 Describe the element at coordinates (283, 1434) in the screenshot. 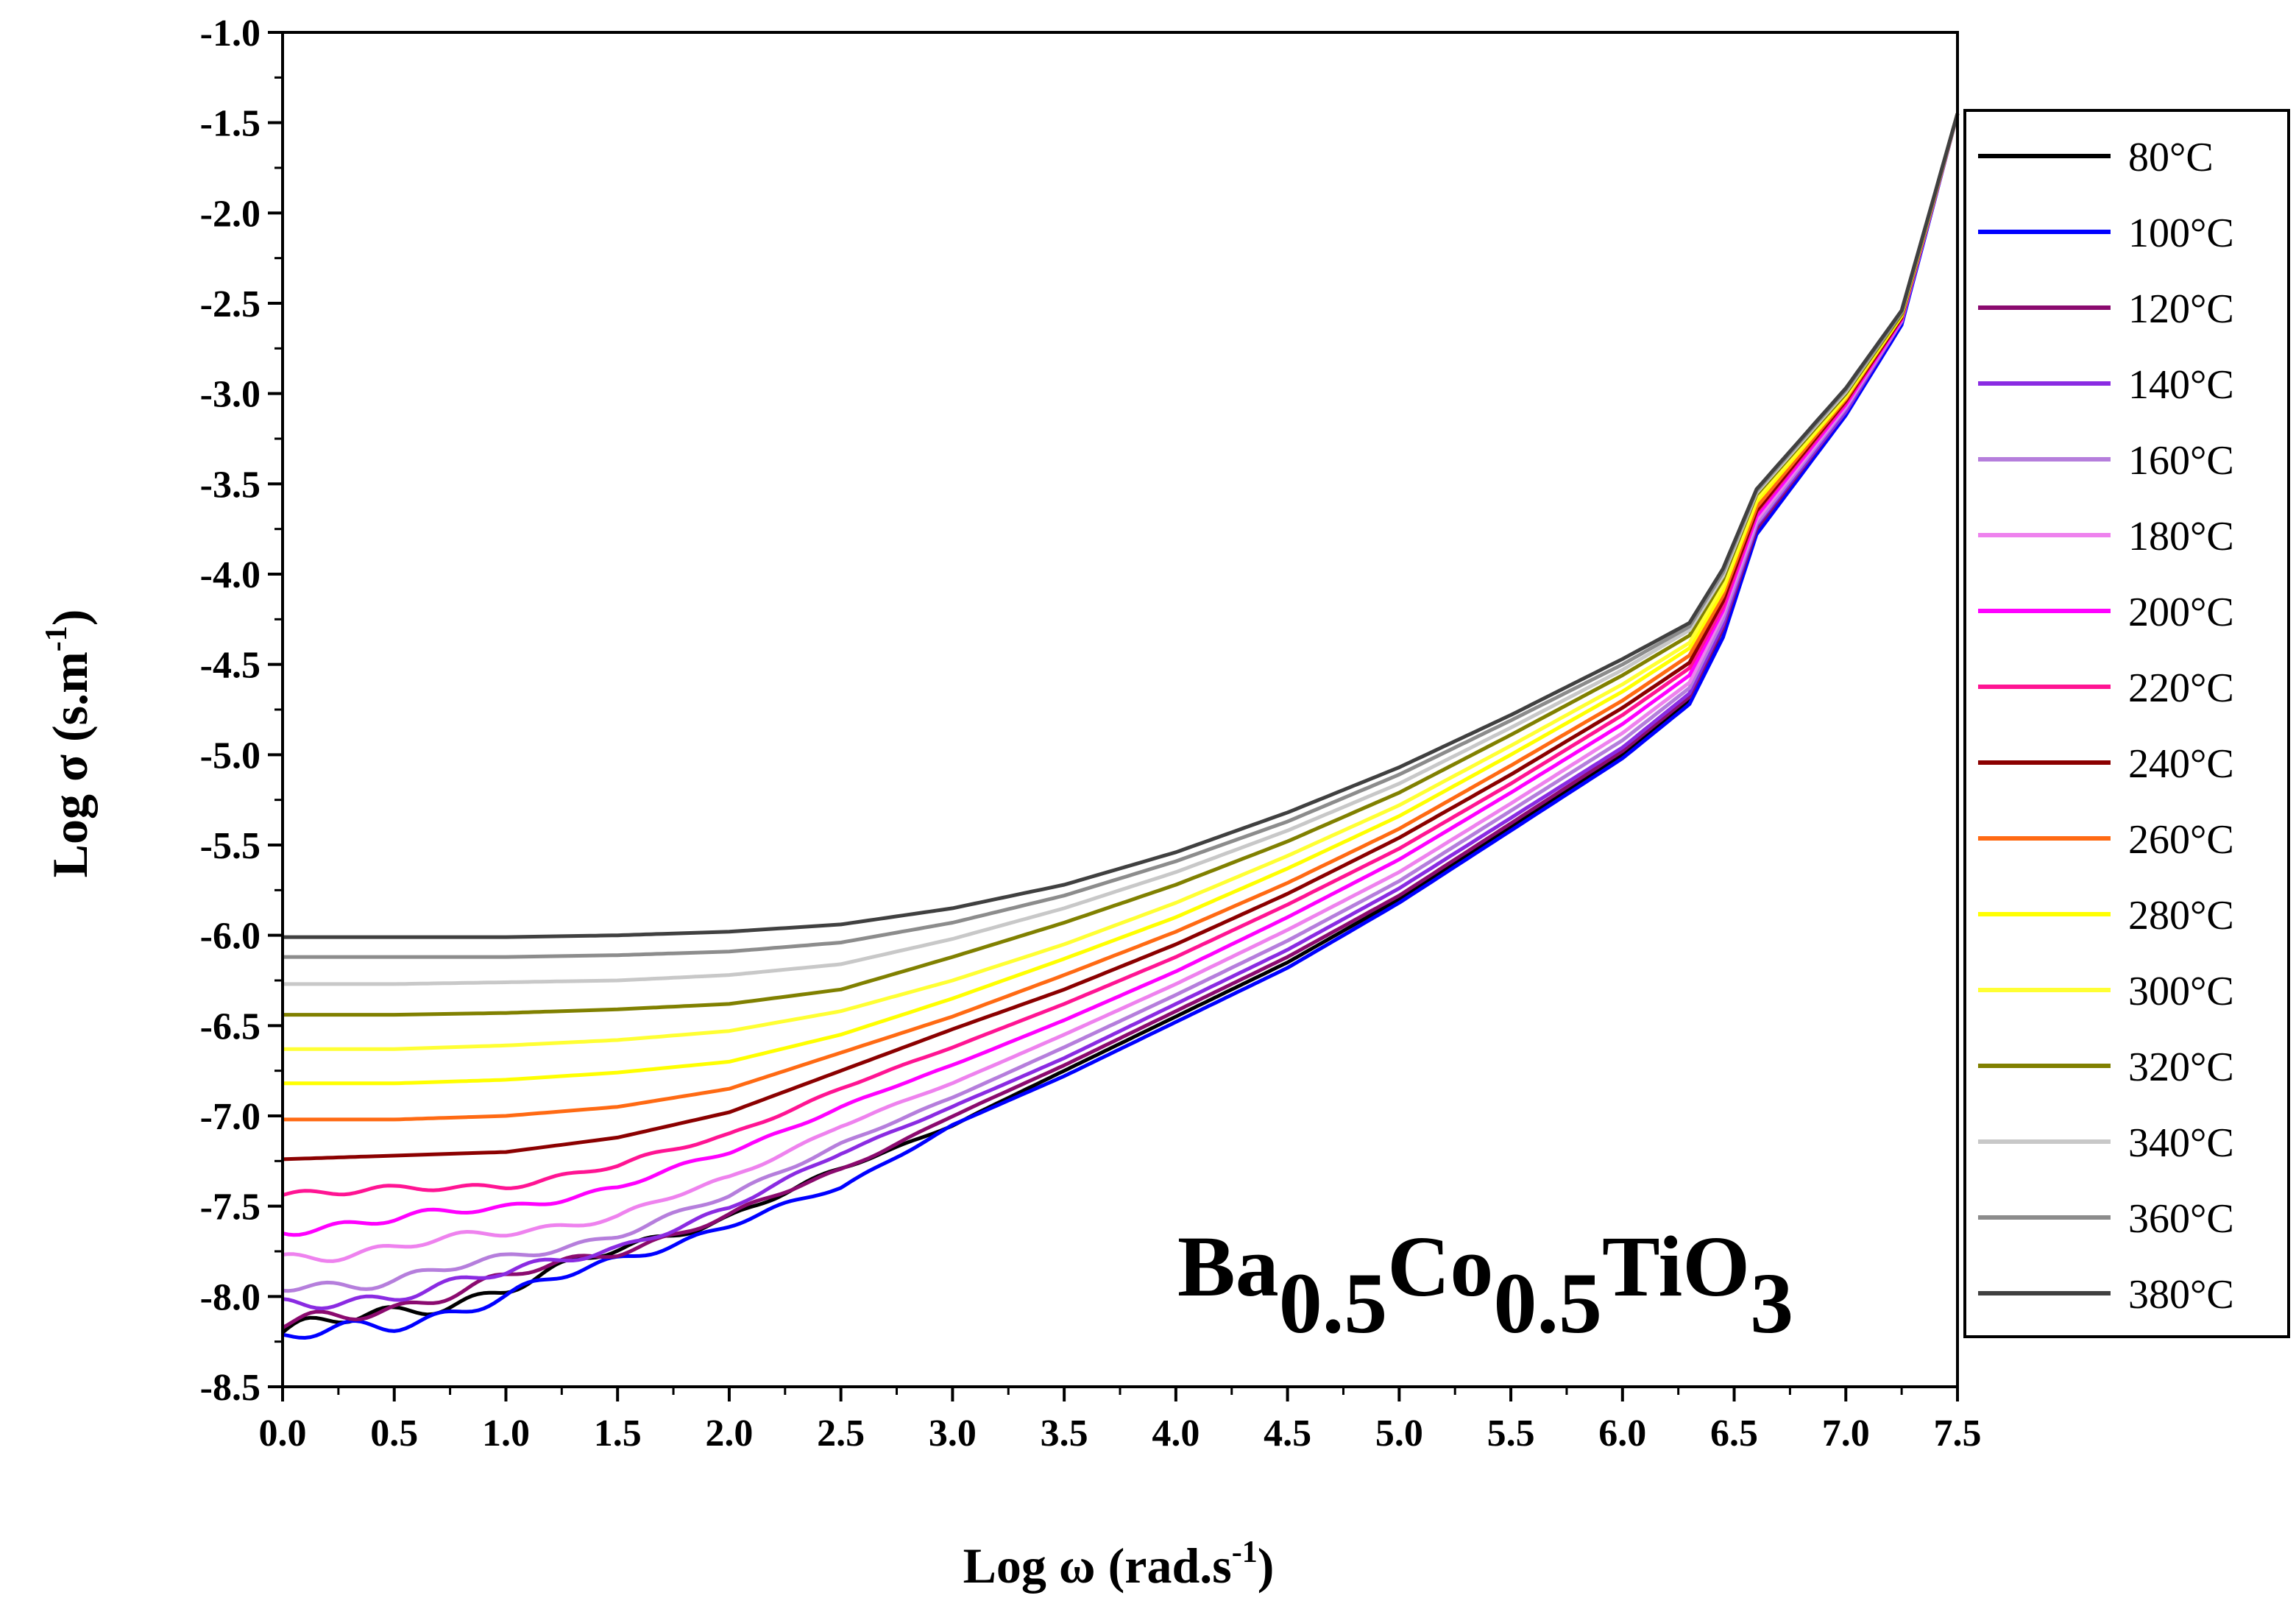

I see `x-tick-label: 0.0` at that location.